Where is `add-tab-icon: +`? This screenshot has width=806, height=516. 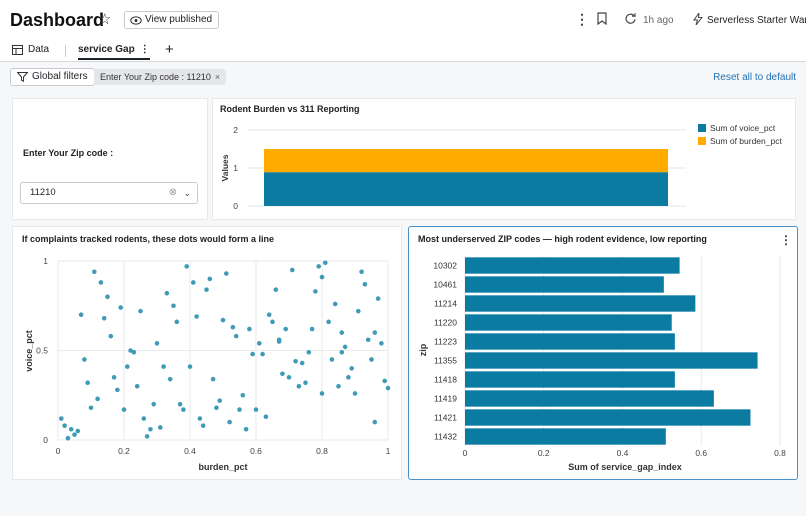 add-tab-icon: + is located at coordinates (169, 49).